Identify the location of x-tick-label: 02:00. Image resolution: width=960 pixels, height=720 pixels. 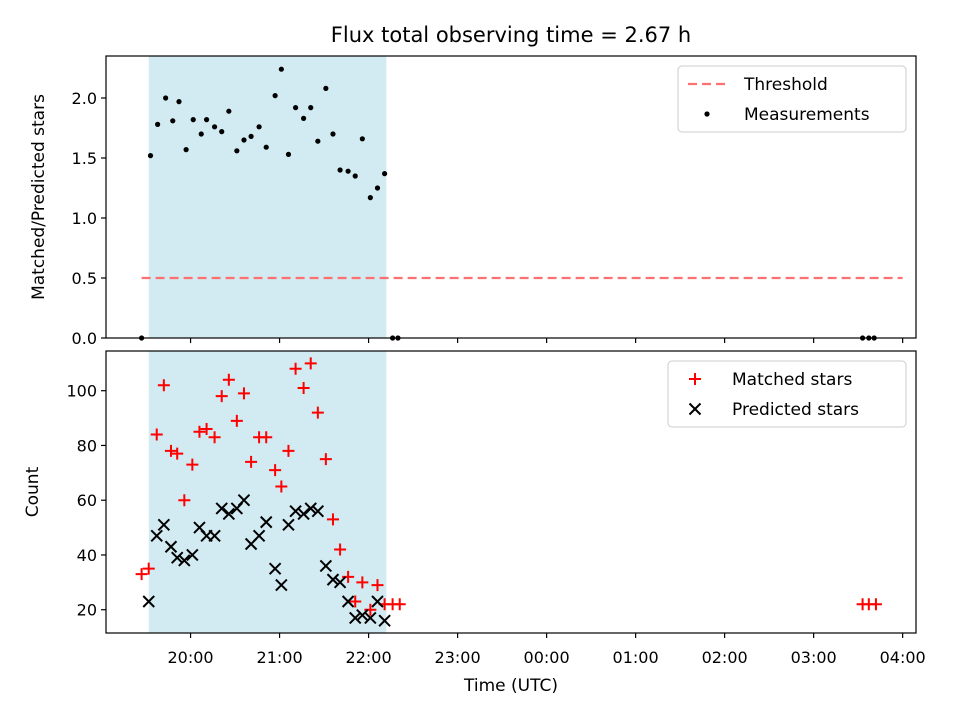
(725, 657).